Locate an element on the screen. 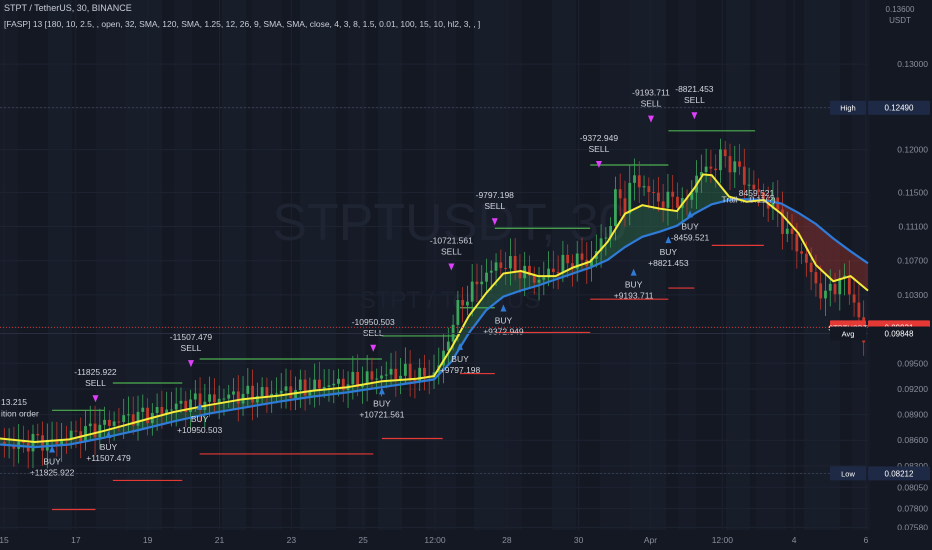 The image size is (932, 550). time-tick-label: 19 is located at coordinates (148, 540).